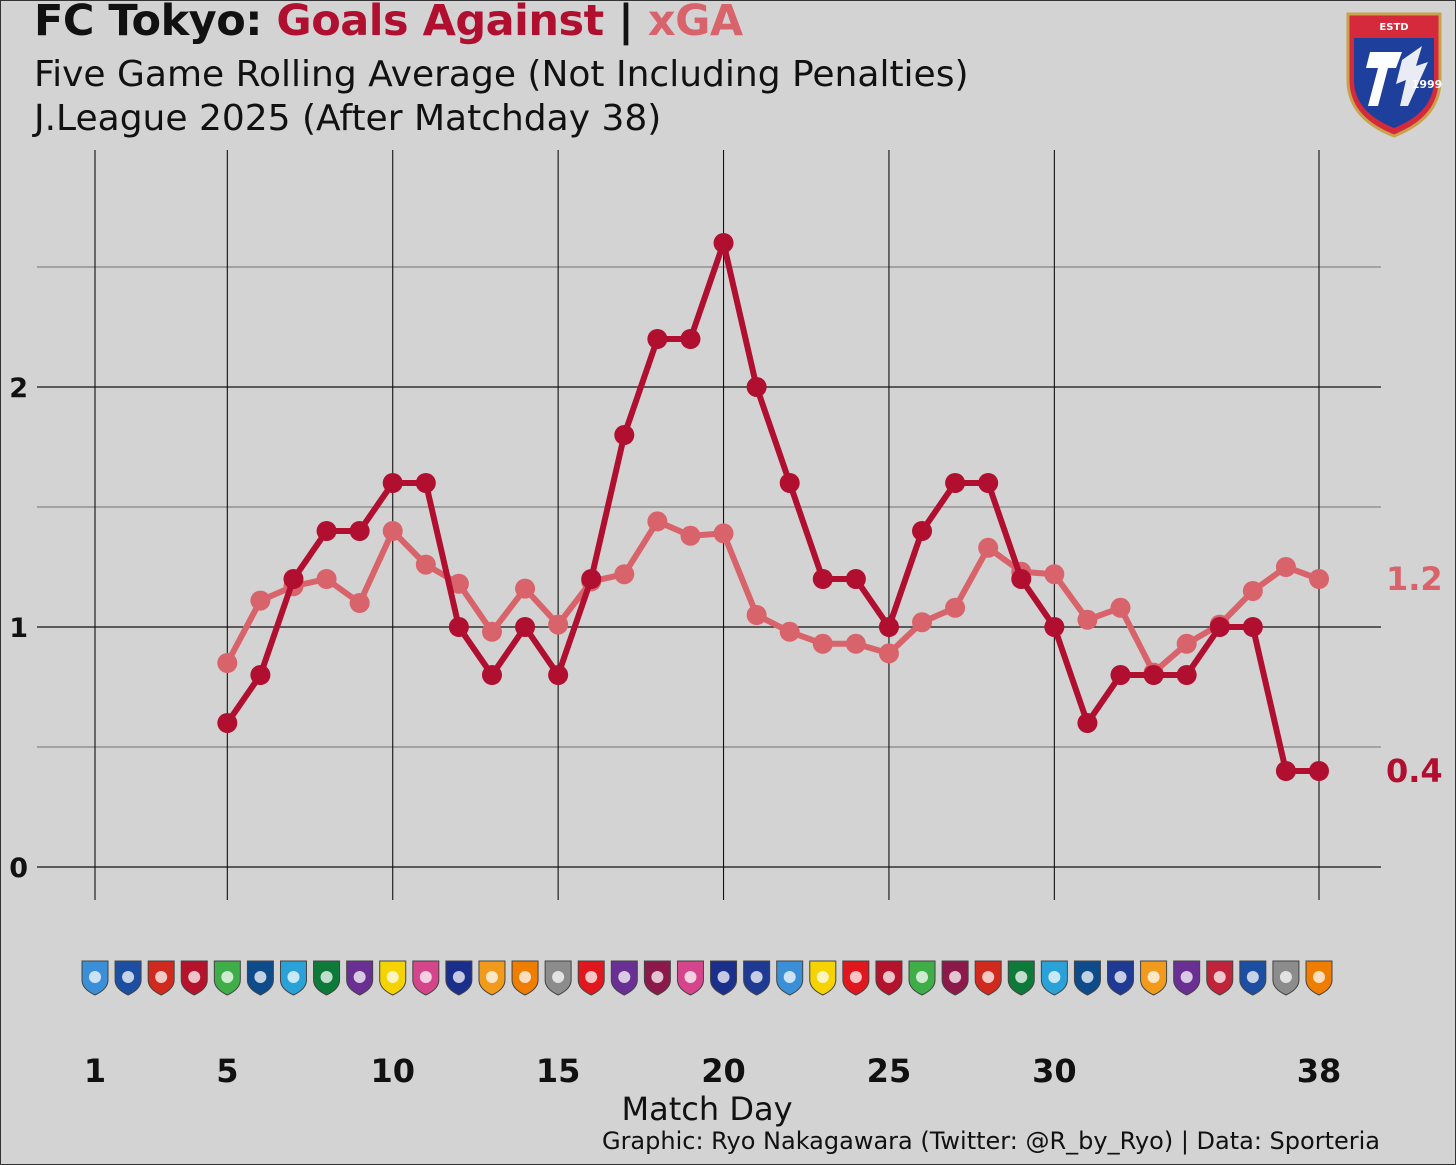 This screenshot has width=1456, height=1165. What do you see at coordinates (707, 1109) in the screenshot?
I see `x-axis-label: Match Day` at bounding box center [707, 1109].